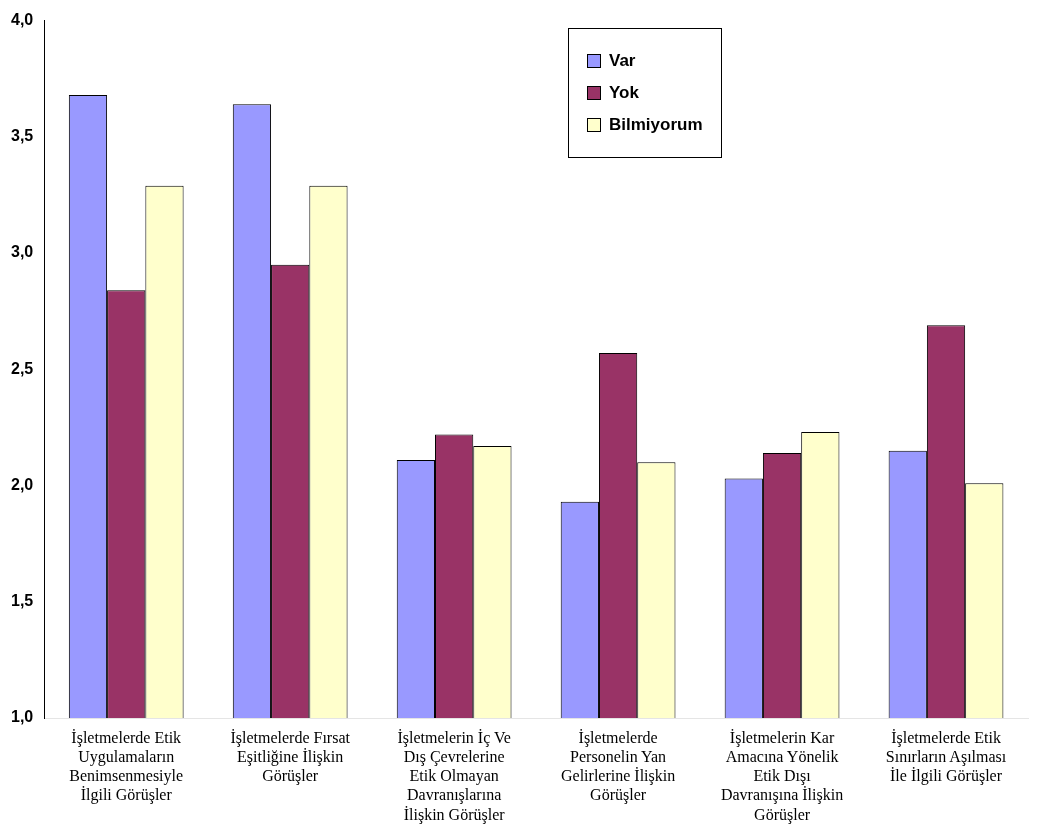 This screenshot has height=833, width=1054. What do you see at coordinates (22, 136) in the screenshot?
I see `y-tick-label: 3,5` at bounding box center [22, 136].